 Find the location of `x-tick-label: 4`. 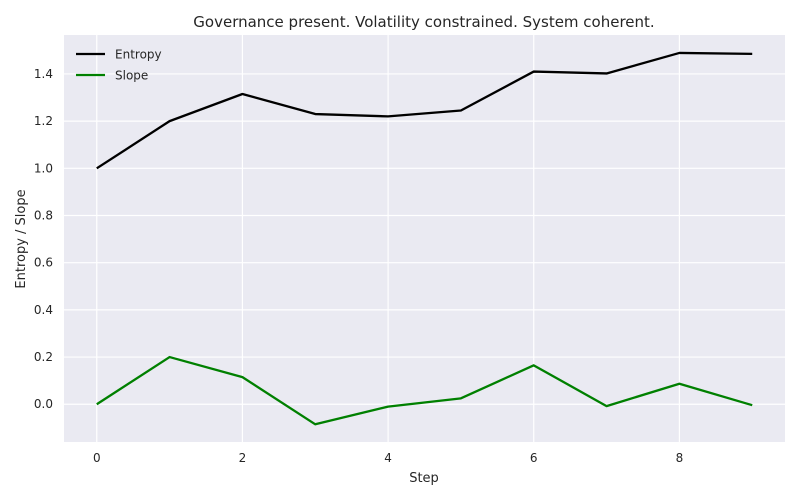

x-tick-label: 4 is located at coordinates (388, 458).